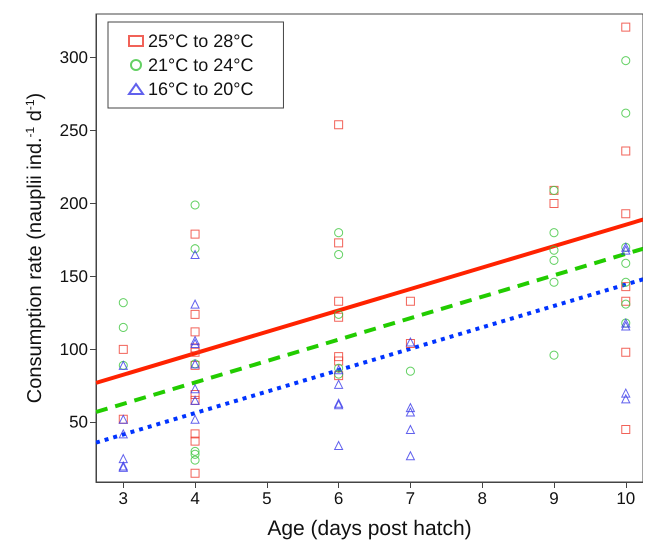 The height and width of the screenshot is (558, 651). Describe the element at coordinates (554, 498) in the screenshot. I see `x-tick-label: 9` at that location.